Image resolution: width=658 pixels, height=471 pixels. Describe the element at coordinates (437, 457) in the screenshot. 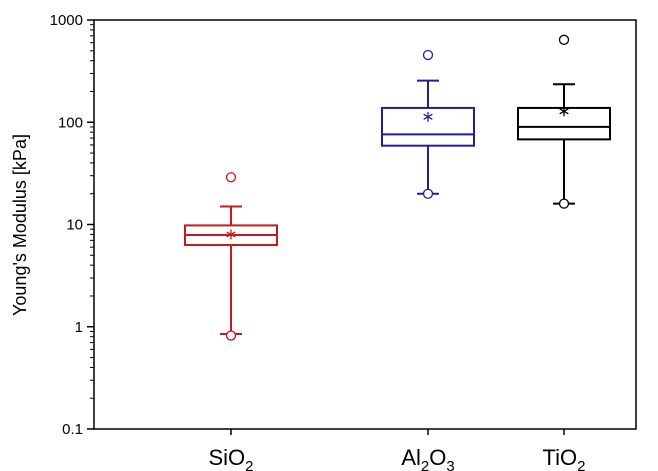

I see `x-label-part: O` at that location.